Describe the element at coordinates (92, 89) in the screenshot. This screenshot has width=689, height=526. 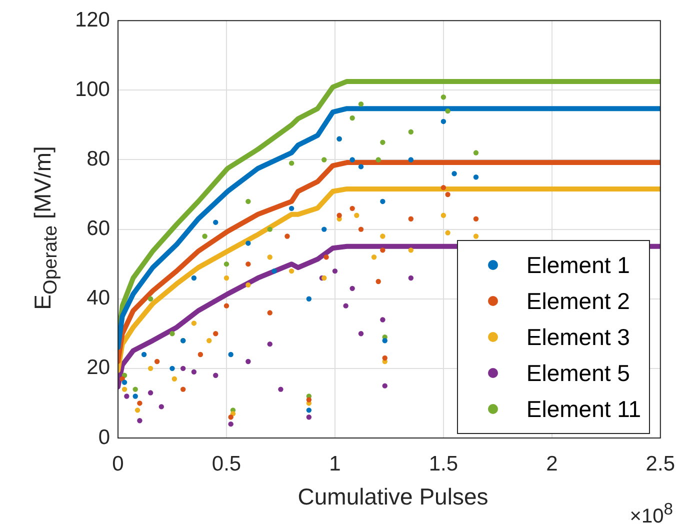
I see `y-tick-label: 100` at that location.